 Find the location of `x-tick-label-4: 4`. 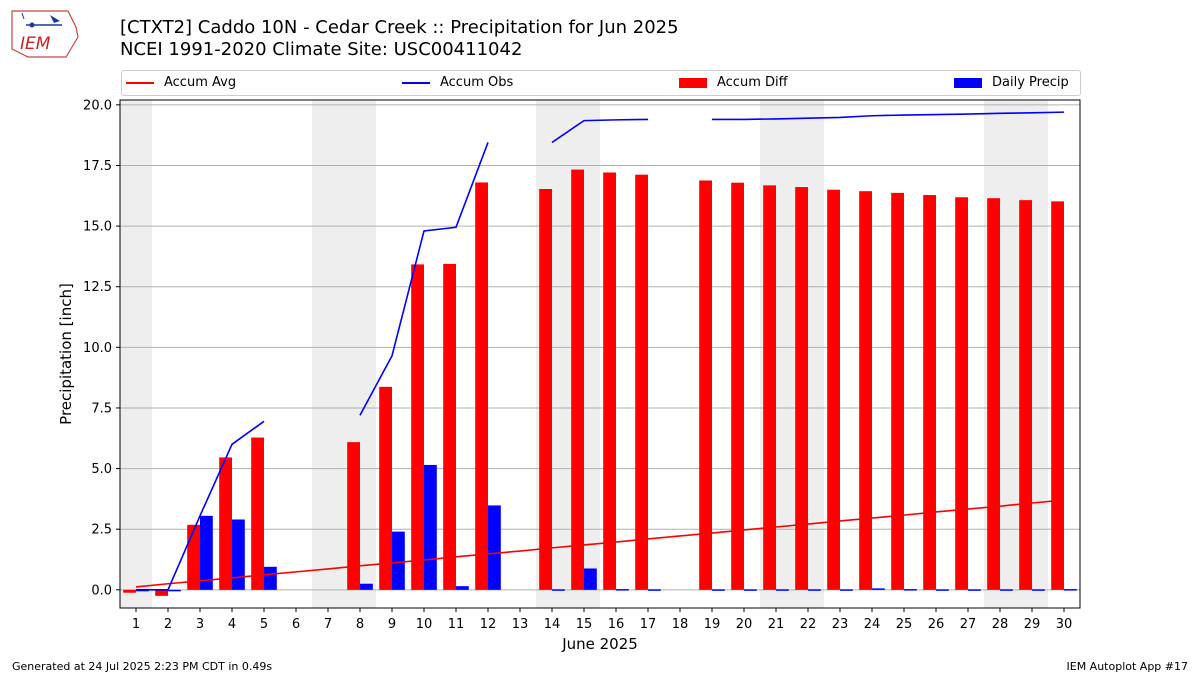

x-tick-label-4: 4 is located at coordinates (232, 624).